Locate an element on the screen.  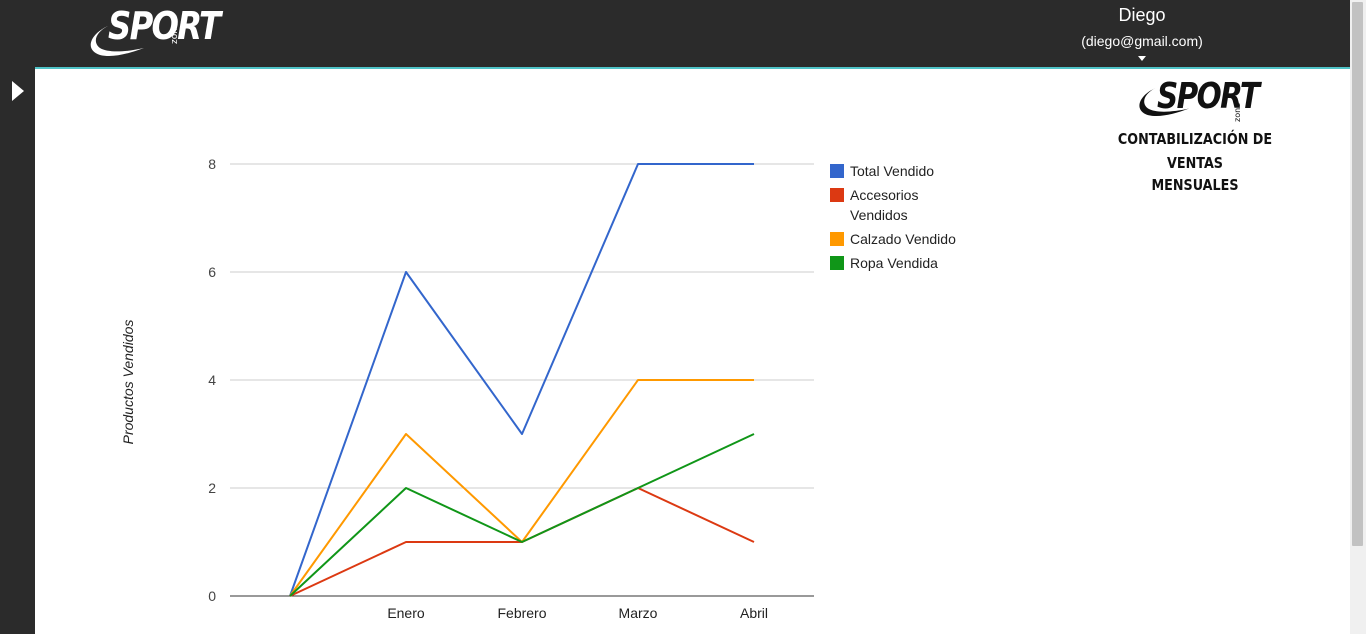
y-tick-label: 4 is located at coordinates (212, 380).